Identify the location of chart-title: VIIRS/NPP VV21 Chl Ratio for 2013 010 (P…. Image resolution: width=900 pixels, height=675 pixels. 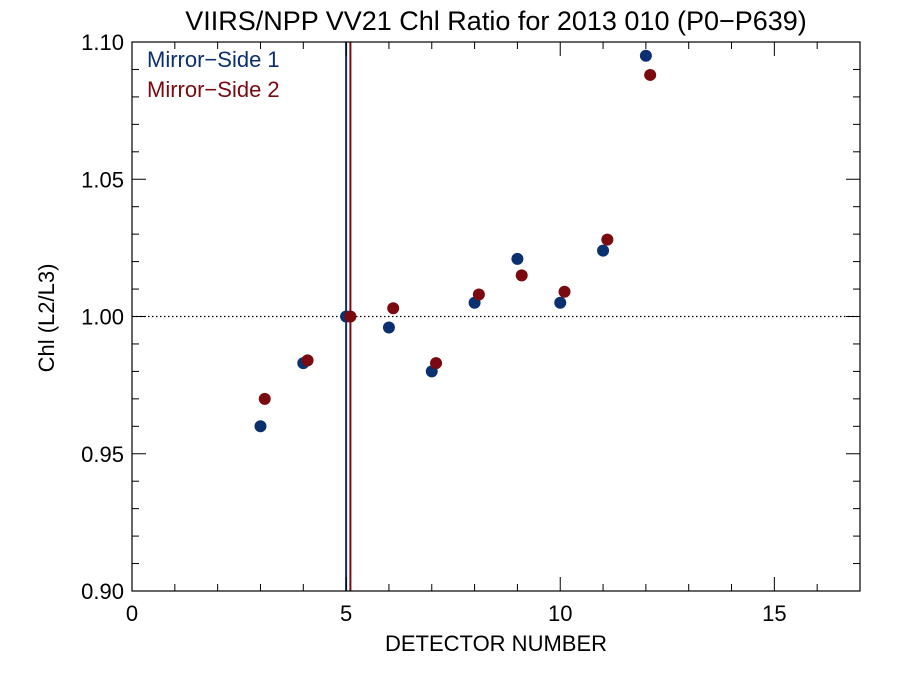
(496, 21).